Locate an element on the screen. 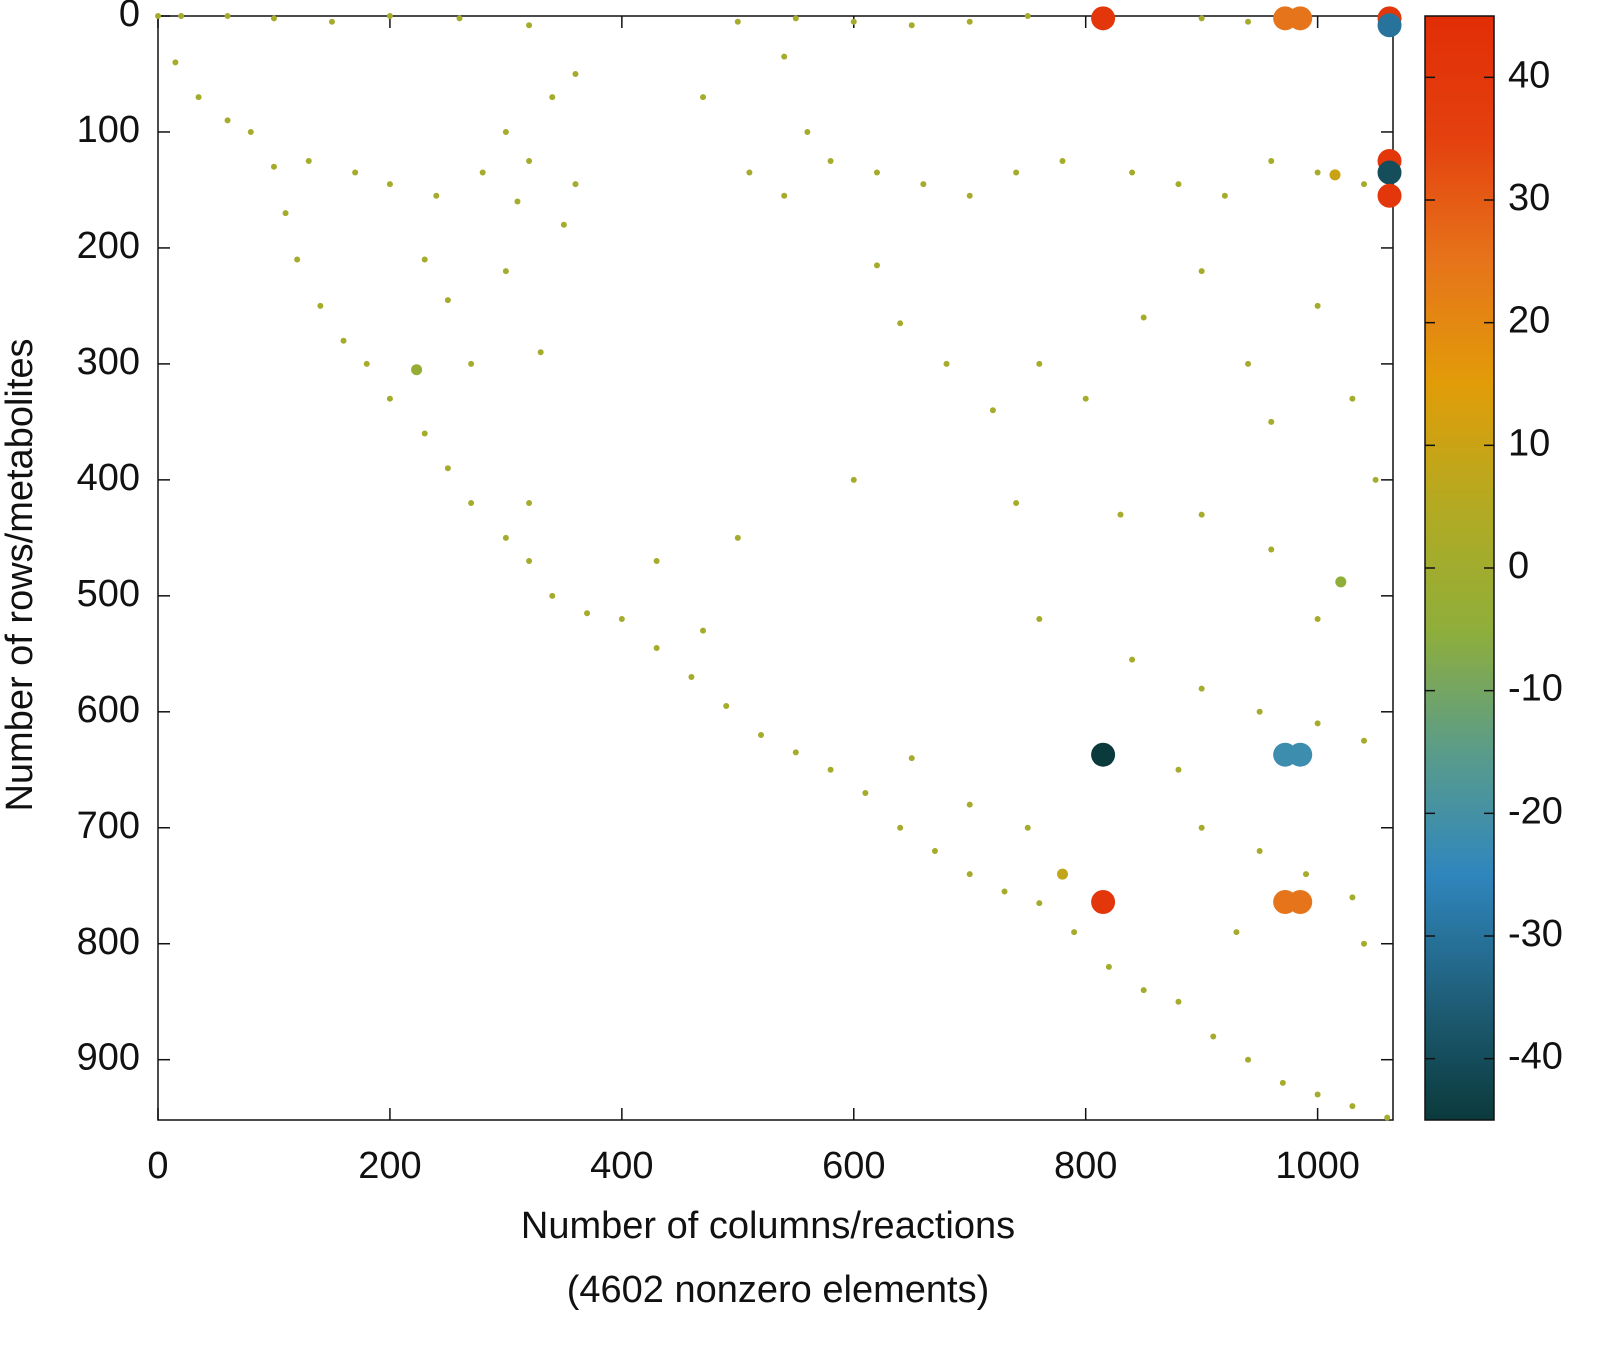 This screenshot has height=1370, width=1622. colorbar-tick-label: -40 is located at coordinates (1535, 1057).